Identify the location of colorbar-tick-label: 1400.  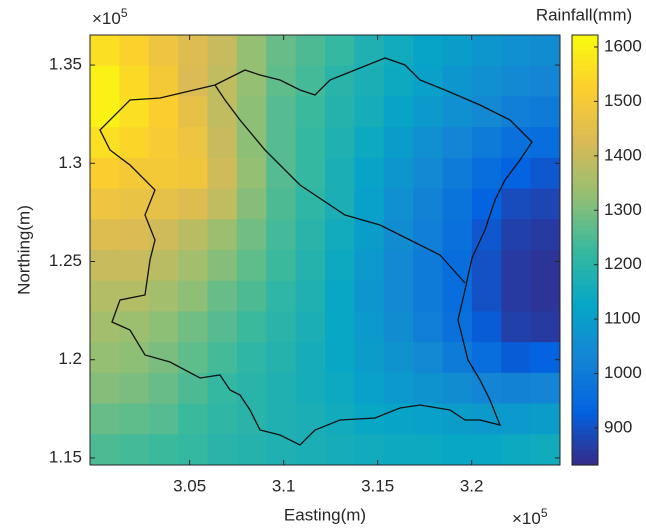
(623, 154).